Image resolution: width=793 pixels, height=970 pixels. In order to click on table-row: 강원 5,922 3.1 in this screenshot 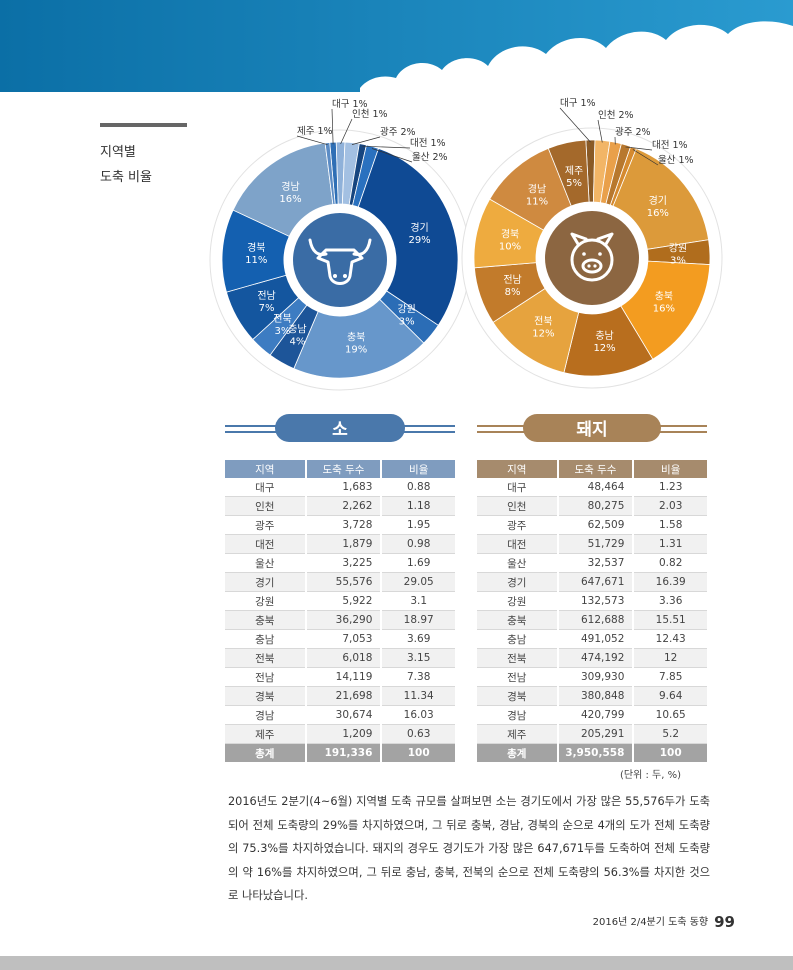, I will do `click(340, 601)`.